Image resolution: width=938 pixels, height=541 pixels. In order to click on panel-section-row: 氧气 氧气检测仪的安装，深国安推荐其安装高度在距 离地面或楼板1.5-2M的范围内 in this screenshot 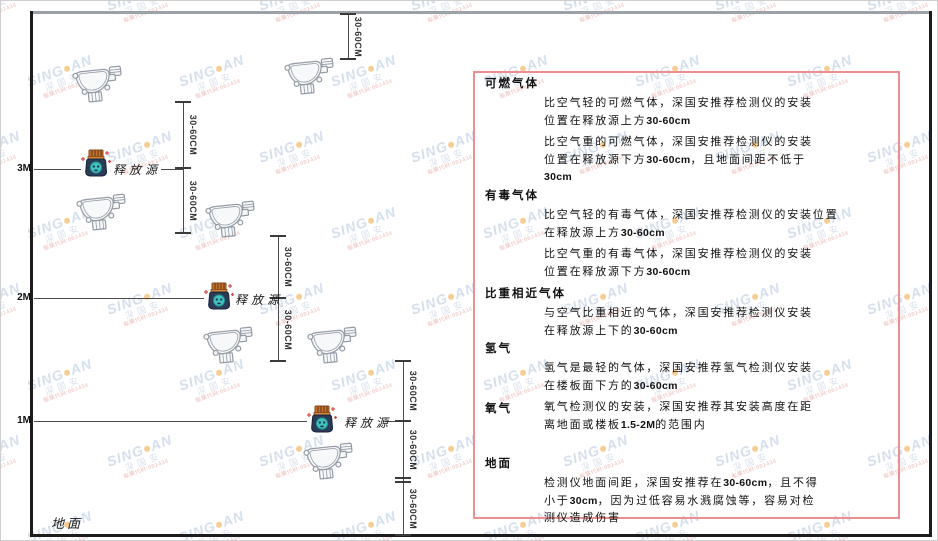, I will do `click(688, 416)`.